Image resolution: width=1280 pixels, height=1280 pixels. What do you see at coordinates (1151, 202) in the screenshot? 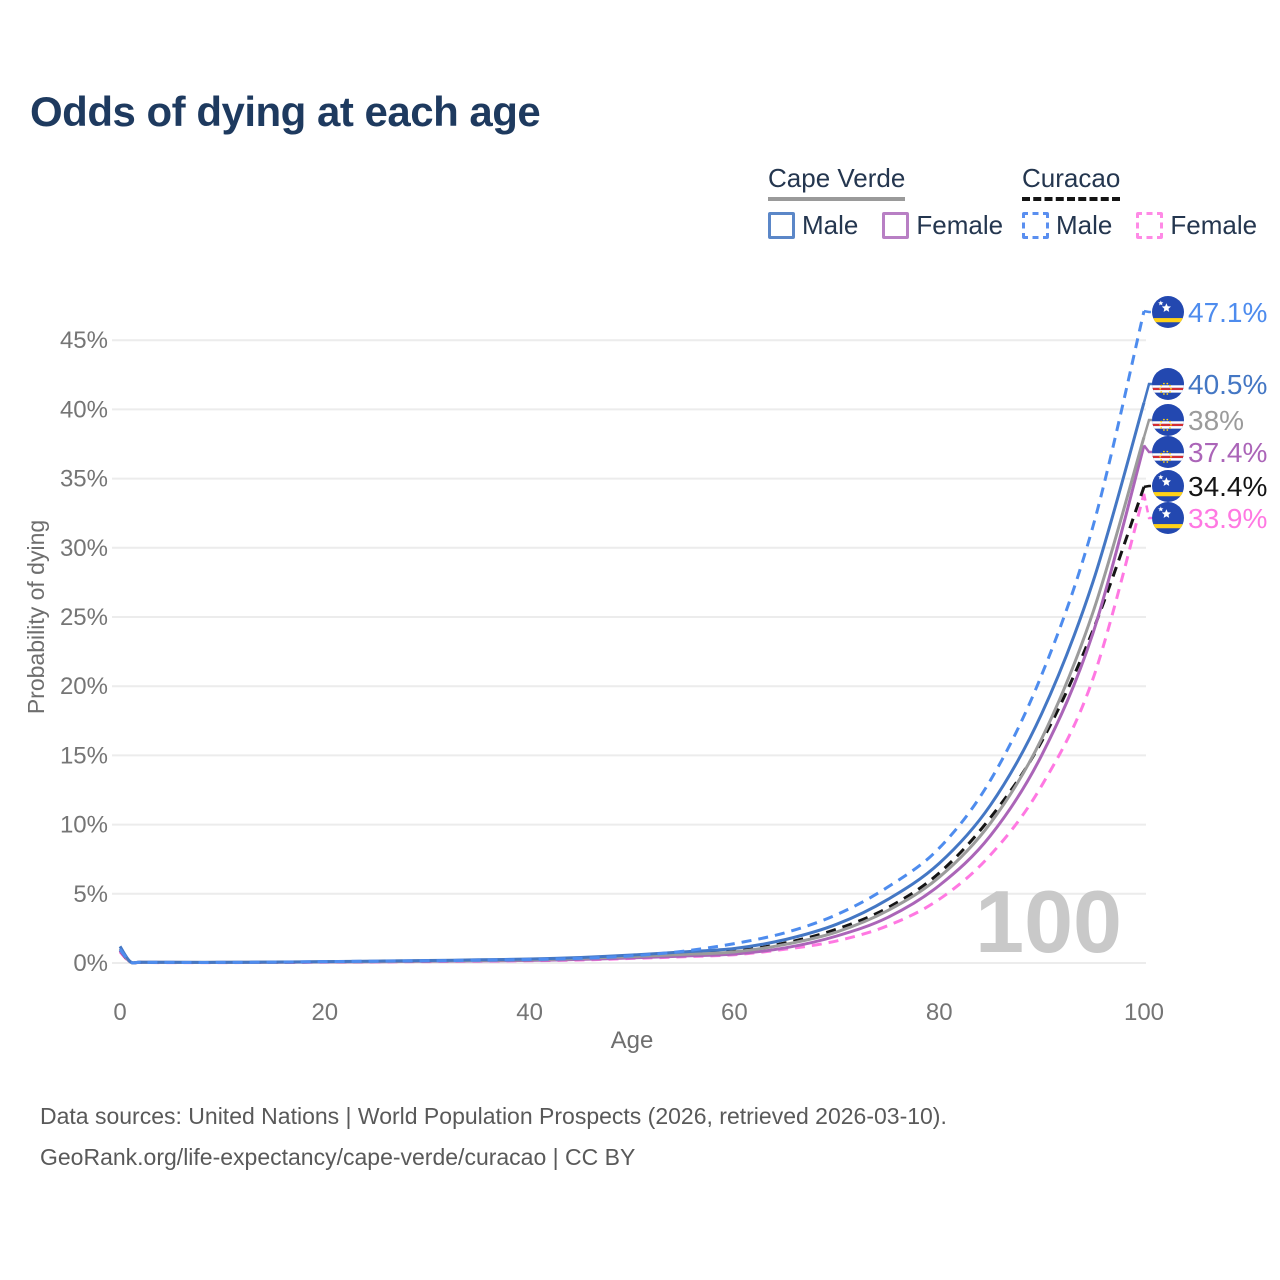
I see `legend-group-curacao: Curacao Male Female` at bounding box center [1151, 202].